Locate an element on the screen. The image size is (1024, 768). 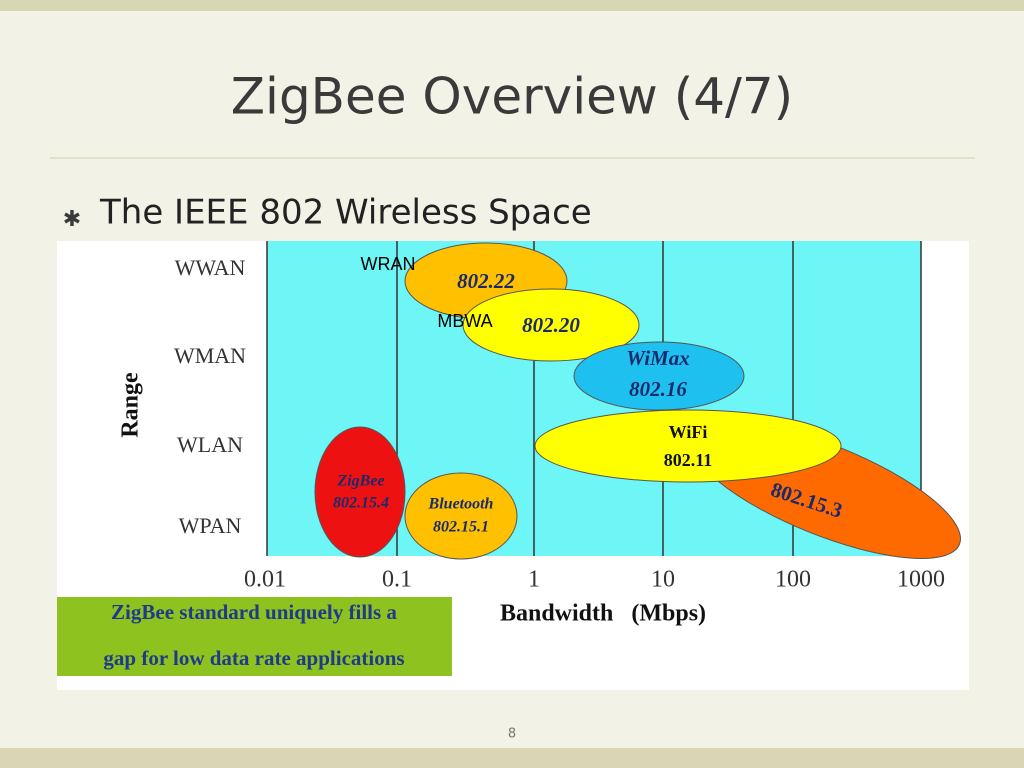
y-category: WWAN is located at coordinates (210, 267).